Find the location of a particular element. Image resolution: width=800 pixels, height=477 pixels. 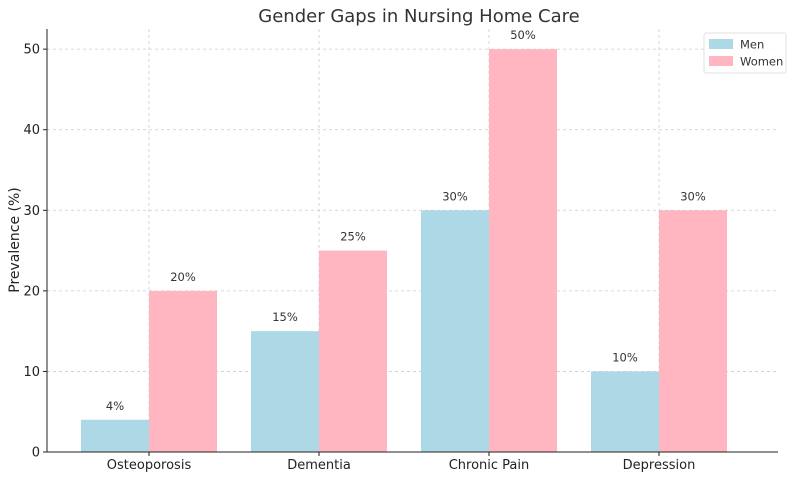

data-label-men: 4% is located at coordinates (115, 406).